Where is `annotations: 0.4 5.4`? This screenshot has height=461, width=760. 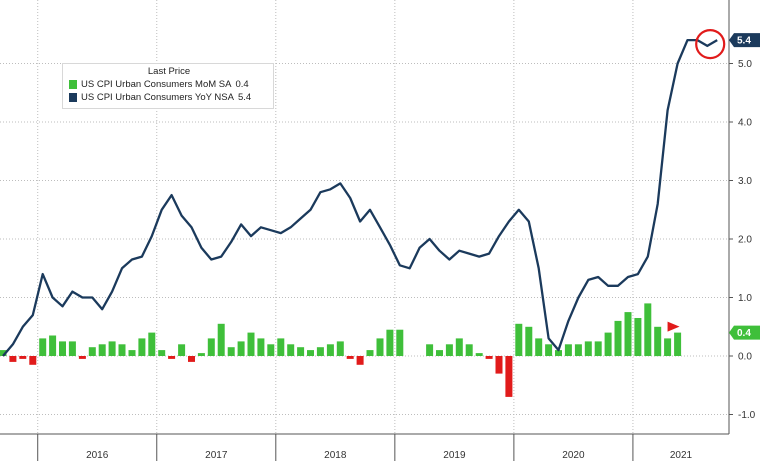
annotations: 0.4 5.4 is located at coordinates (713, 184).